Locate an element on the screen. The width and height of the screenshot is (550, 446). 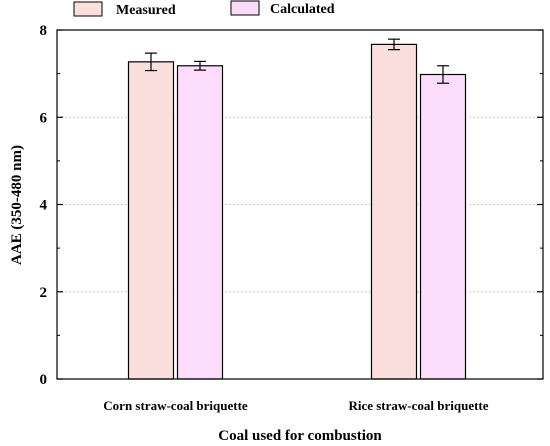
legend-swatch-calculated is located at coordinates (245, 8).